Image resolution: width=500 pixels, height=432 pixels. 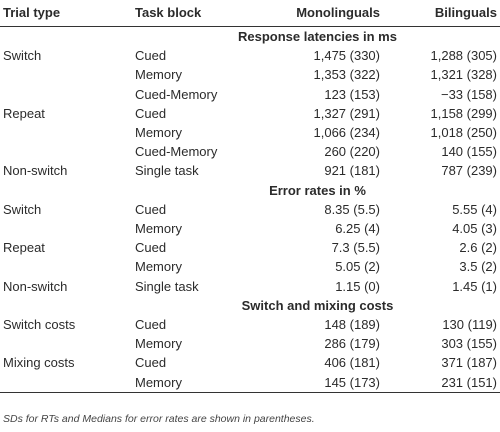 What do you see at coordinates (250, 286) in the screenshot?
I see `table-row: Non-switch Single task 1.15 (0) 1.45 (1)` at bounding box center [250, 286].